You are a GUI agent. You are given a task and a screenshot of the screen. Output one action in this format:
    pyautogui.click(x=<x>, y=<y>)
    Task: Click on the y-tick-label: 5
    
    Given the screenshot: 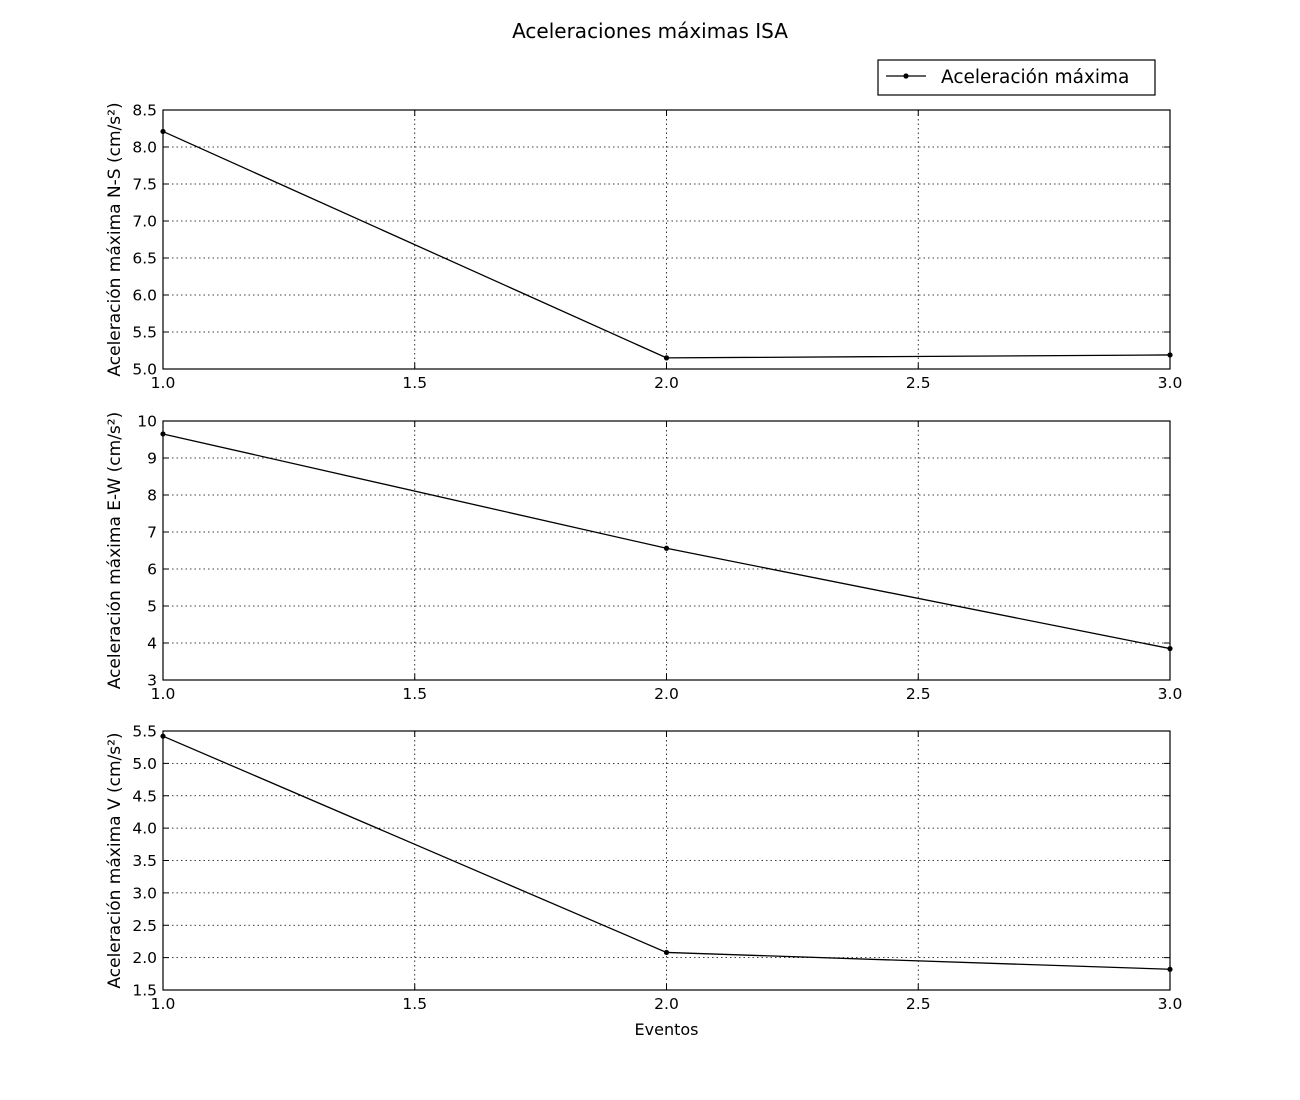 What is the action you would take?
    pyautogui.click(x=152, y=607)
    